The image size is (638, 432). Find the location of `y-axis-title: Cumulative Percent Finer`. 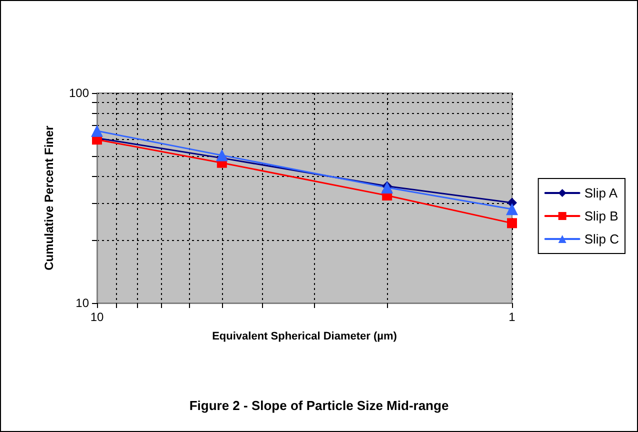

y-axis-title: Cumulative Percent Finer is located at coordinates (49, 197).